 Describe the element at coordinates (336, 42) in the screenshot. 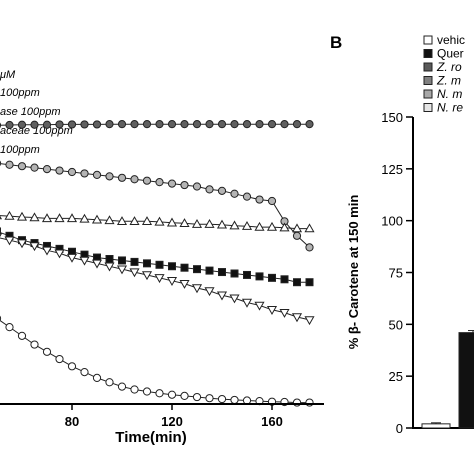

I see `panel-letter: B` at that location.